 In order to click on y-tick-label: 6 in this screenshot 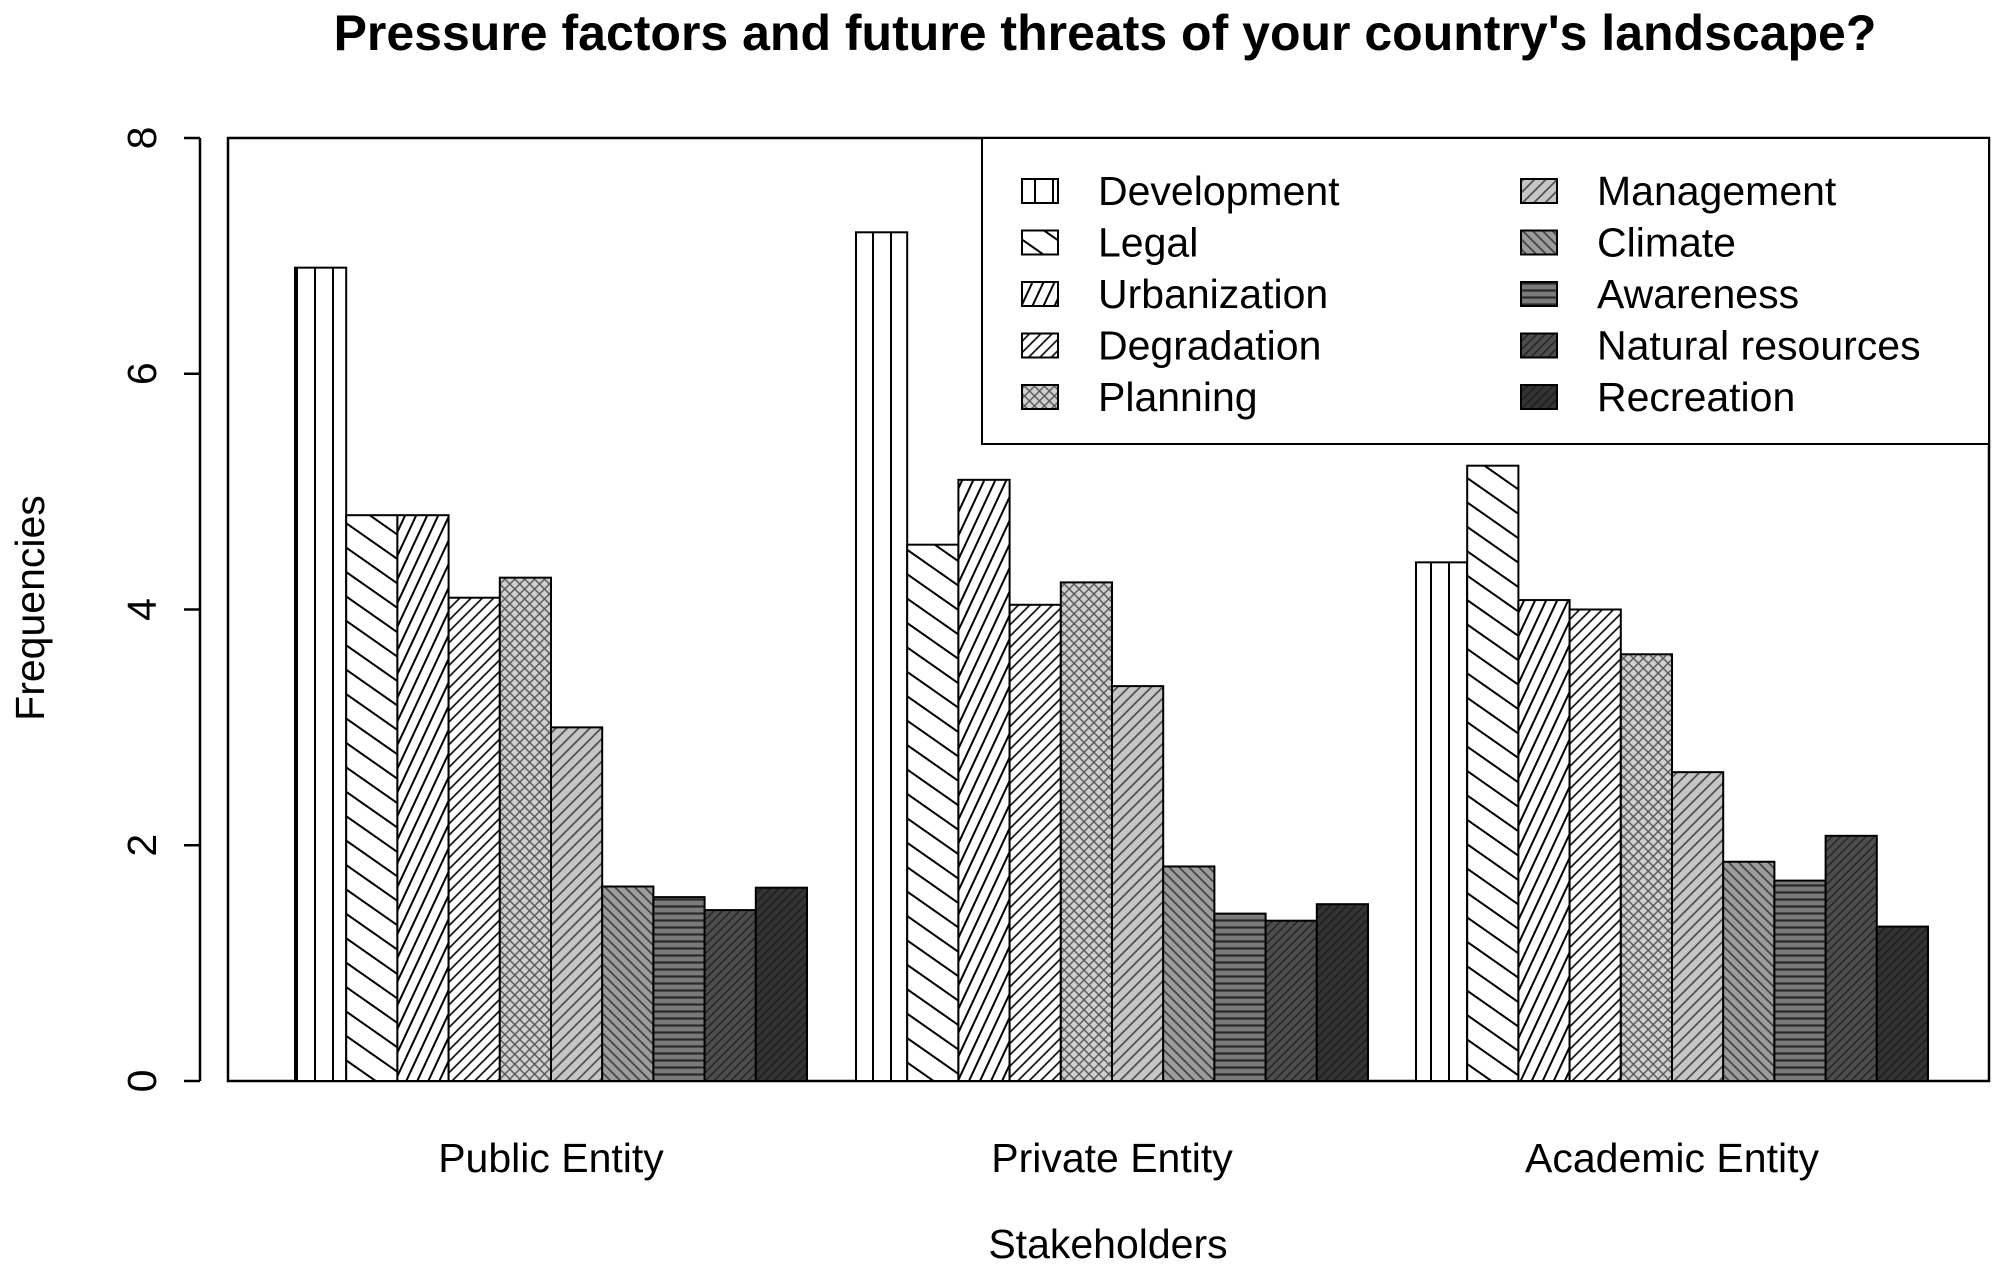, I will do `click(142, 373)`.